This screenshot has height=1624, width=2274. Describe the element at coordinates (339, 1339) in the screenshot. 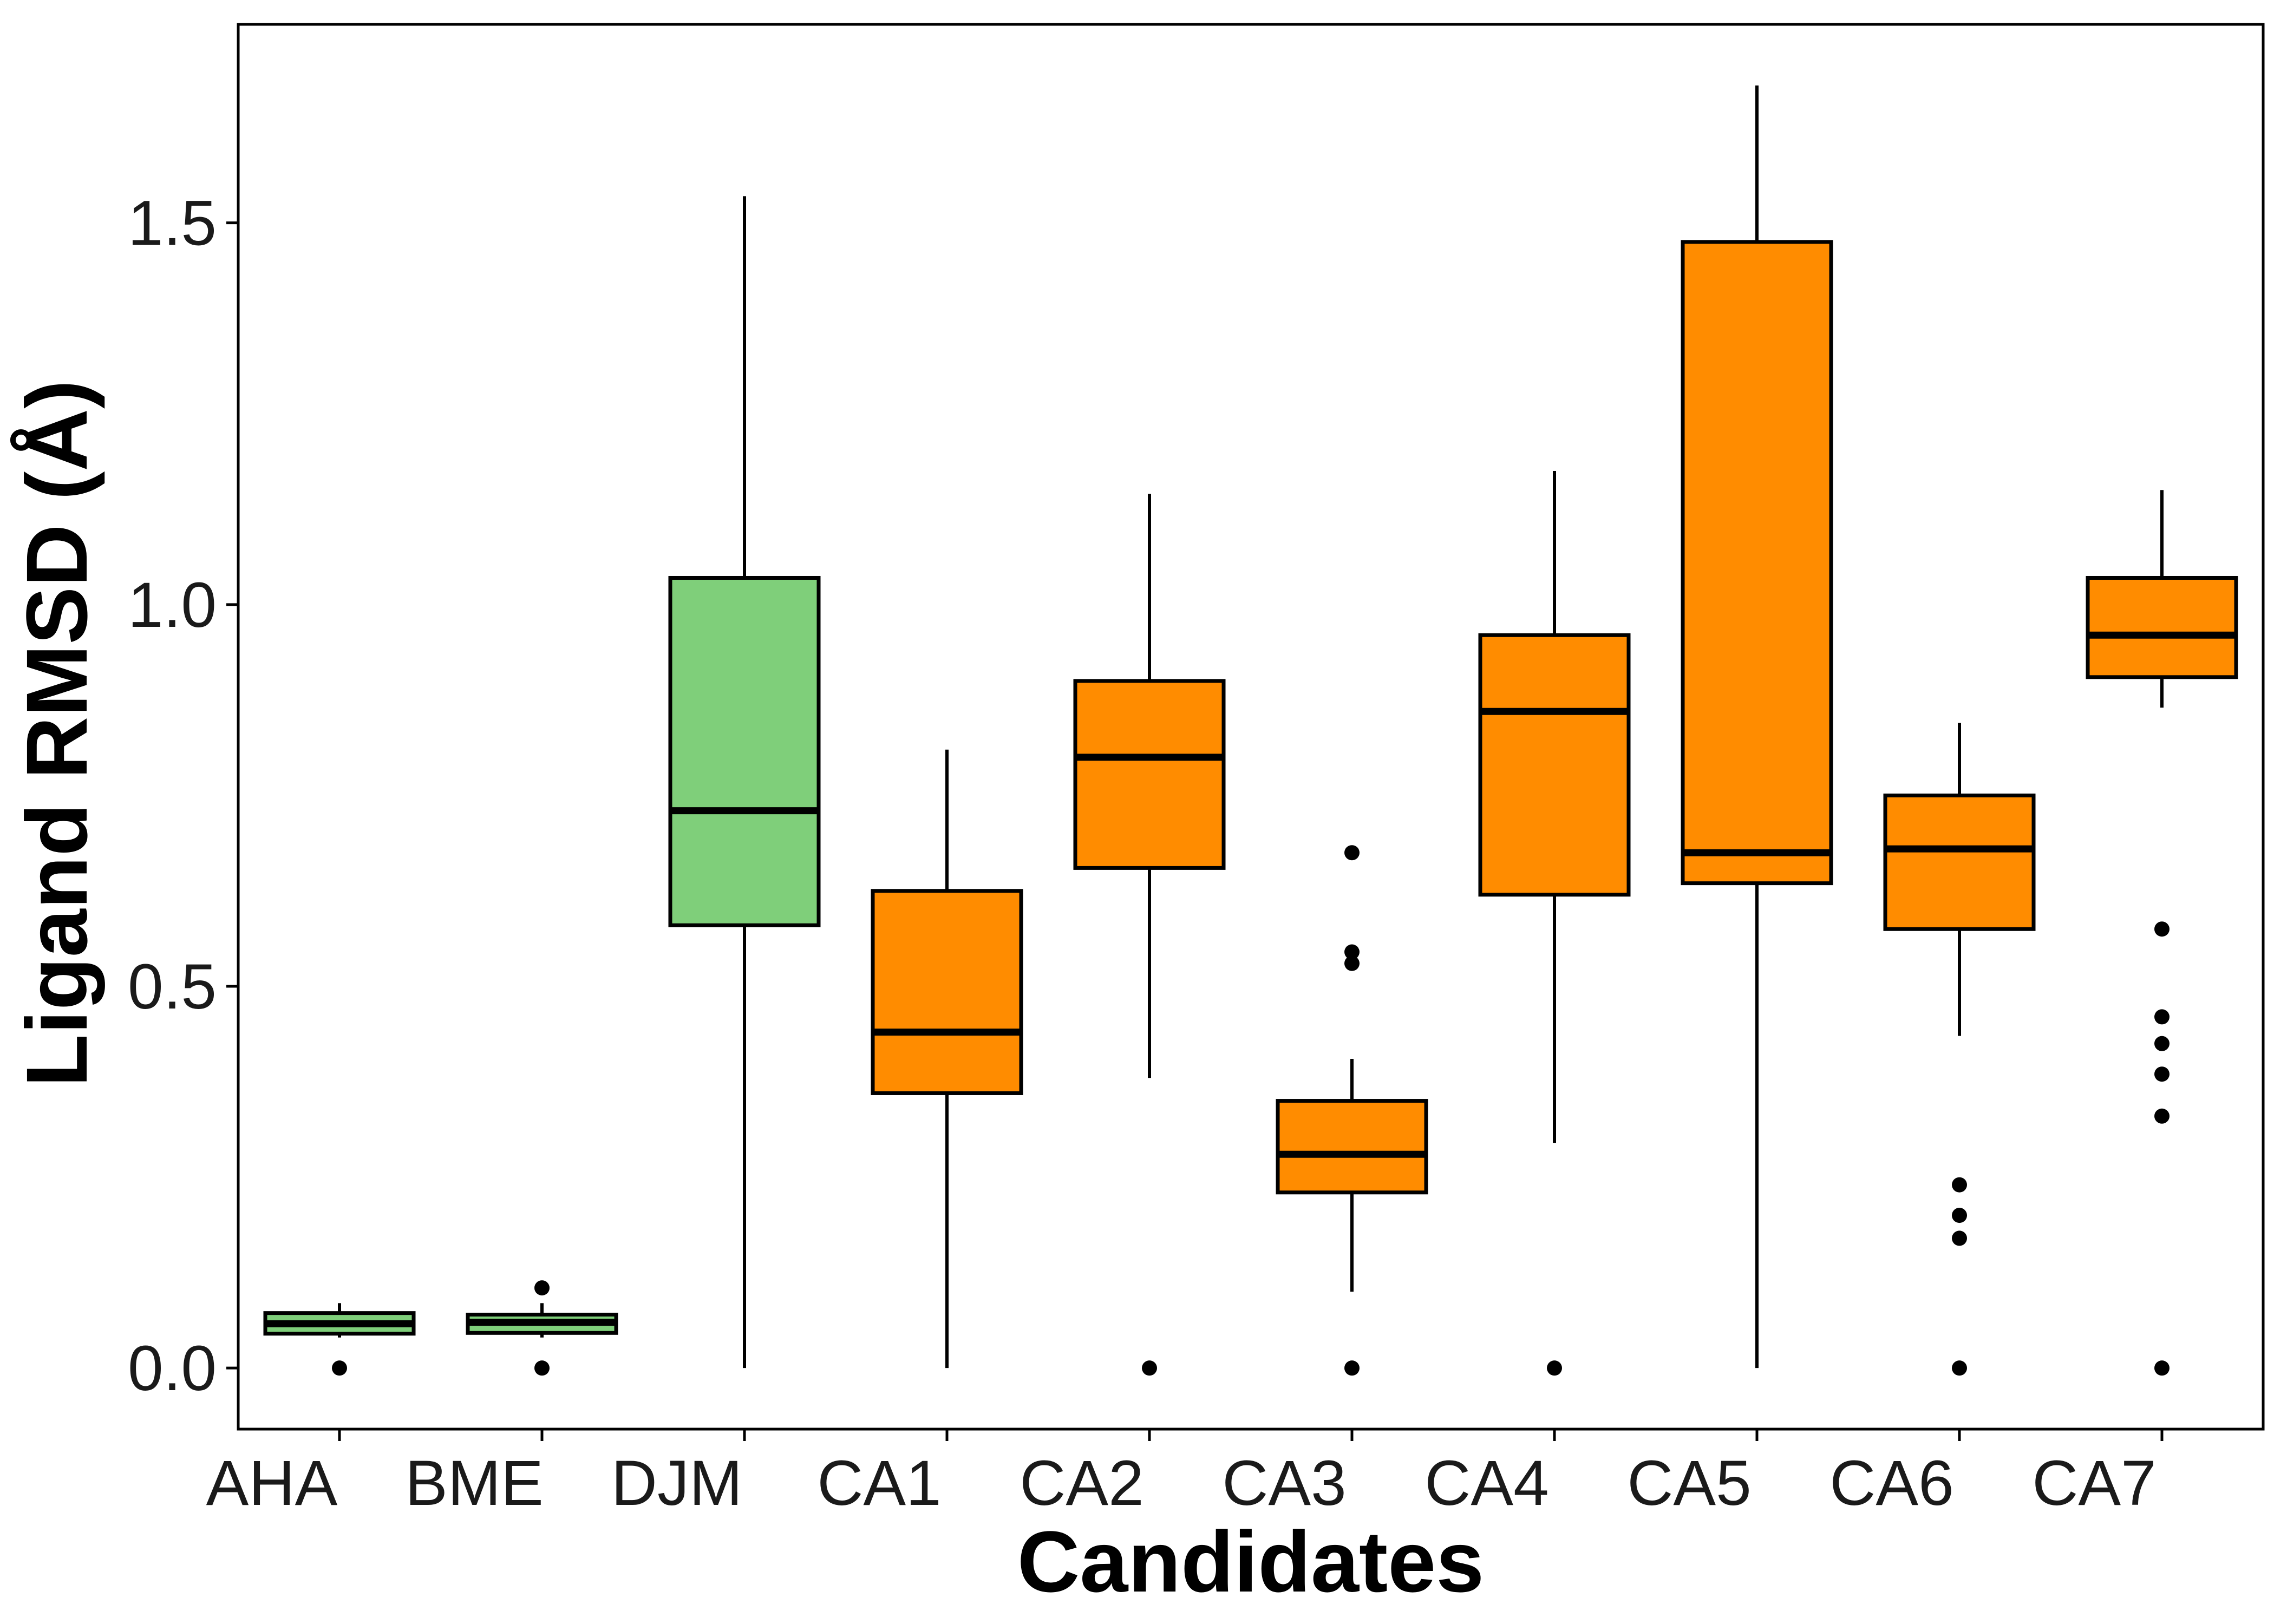

I see `box-aha` at that location.